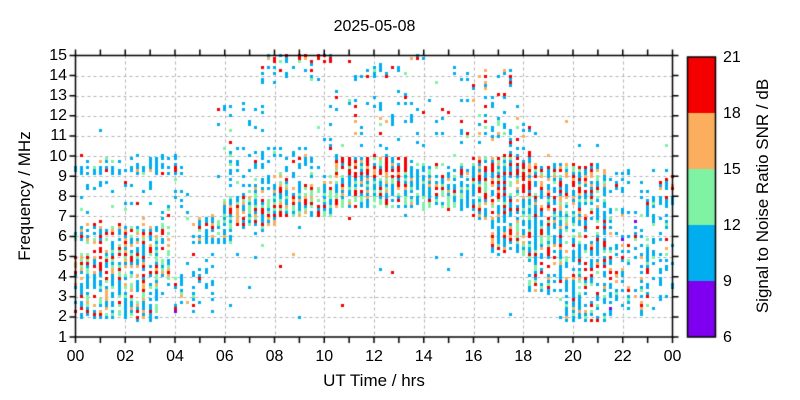  I want to click on x-tick-label: 04, so click(175, 356).